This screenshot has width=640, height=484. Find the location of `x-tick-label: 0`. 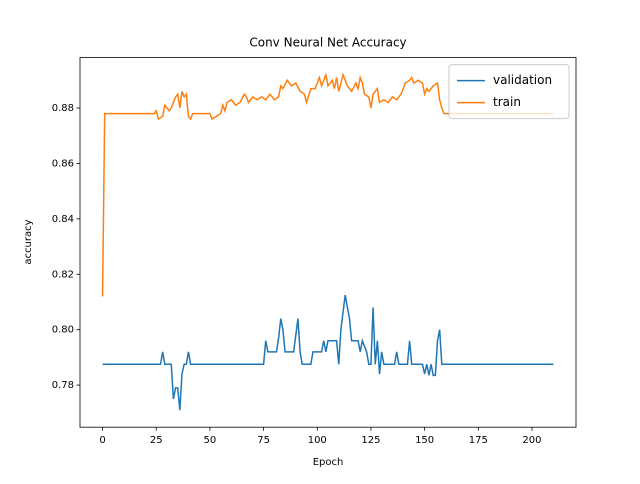

x-tick-label: 0 is located at coordinates (102, 440).